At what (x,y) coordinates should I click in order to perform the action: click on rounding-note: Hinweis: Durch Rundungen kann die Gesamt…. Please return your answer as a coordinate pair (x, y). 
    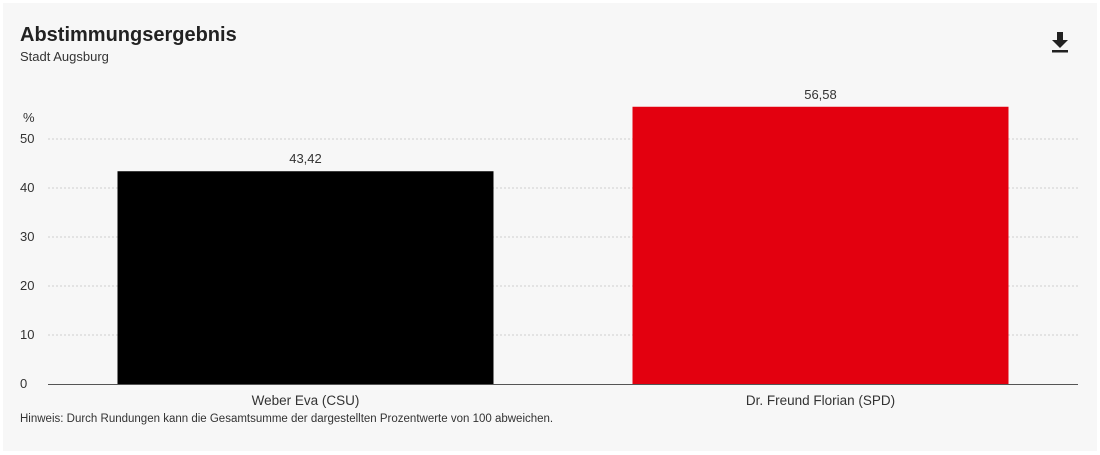
    Looking at the image, I should click on (287, 419).